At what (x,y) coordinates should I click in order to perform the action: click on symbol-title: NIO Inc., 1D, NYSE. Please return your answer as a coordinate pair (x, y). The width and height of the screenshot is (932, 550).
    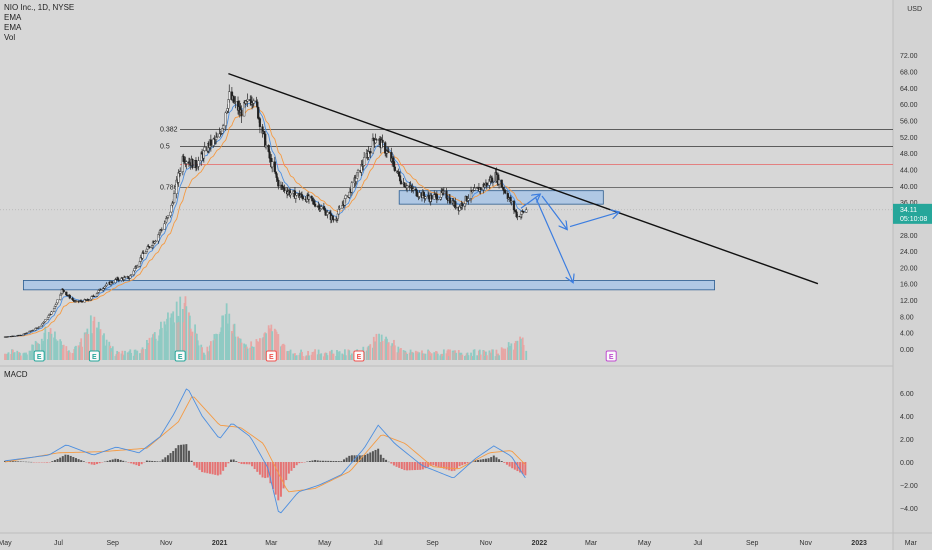
    Looking at the image, I should click on (39, 7).